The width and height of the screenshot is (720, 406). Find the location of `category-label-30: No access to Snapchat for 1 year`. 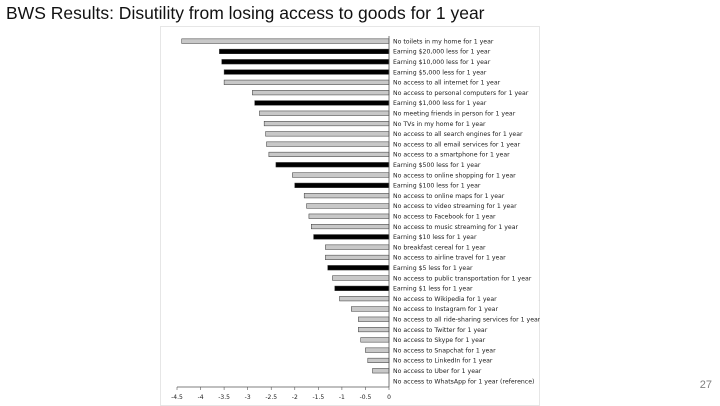

category-label-30: No access to Snapchat for 1 year is located at coordinates (444, 350).